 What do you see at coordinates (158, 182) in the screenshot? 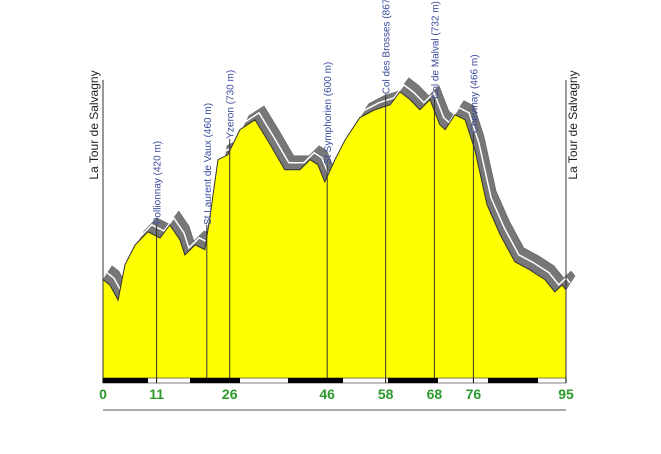
I see `waypoint-label: Pollionnay (420 m)` at bounding box center [158, 182].